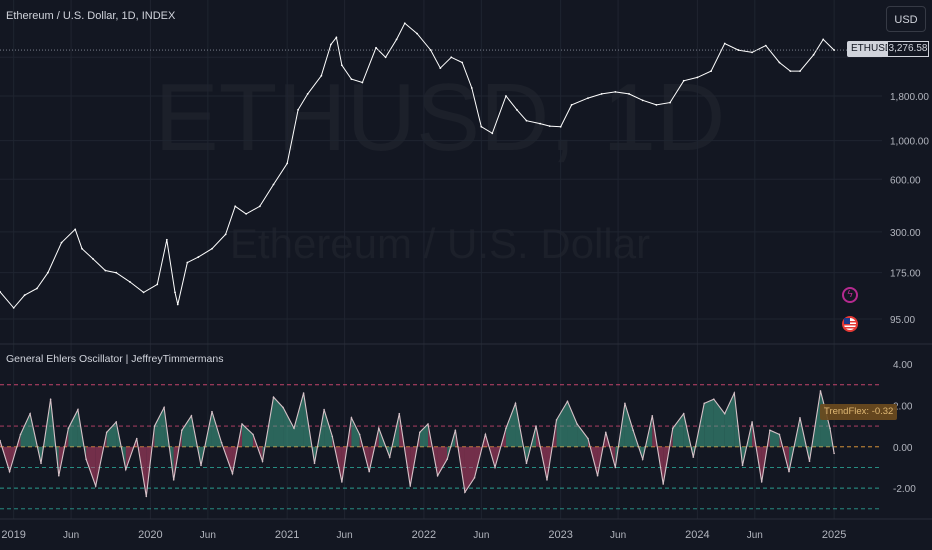  I want to click on flash-icon: ϟ, so click(850, 295).